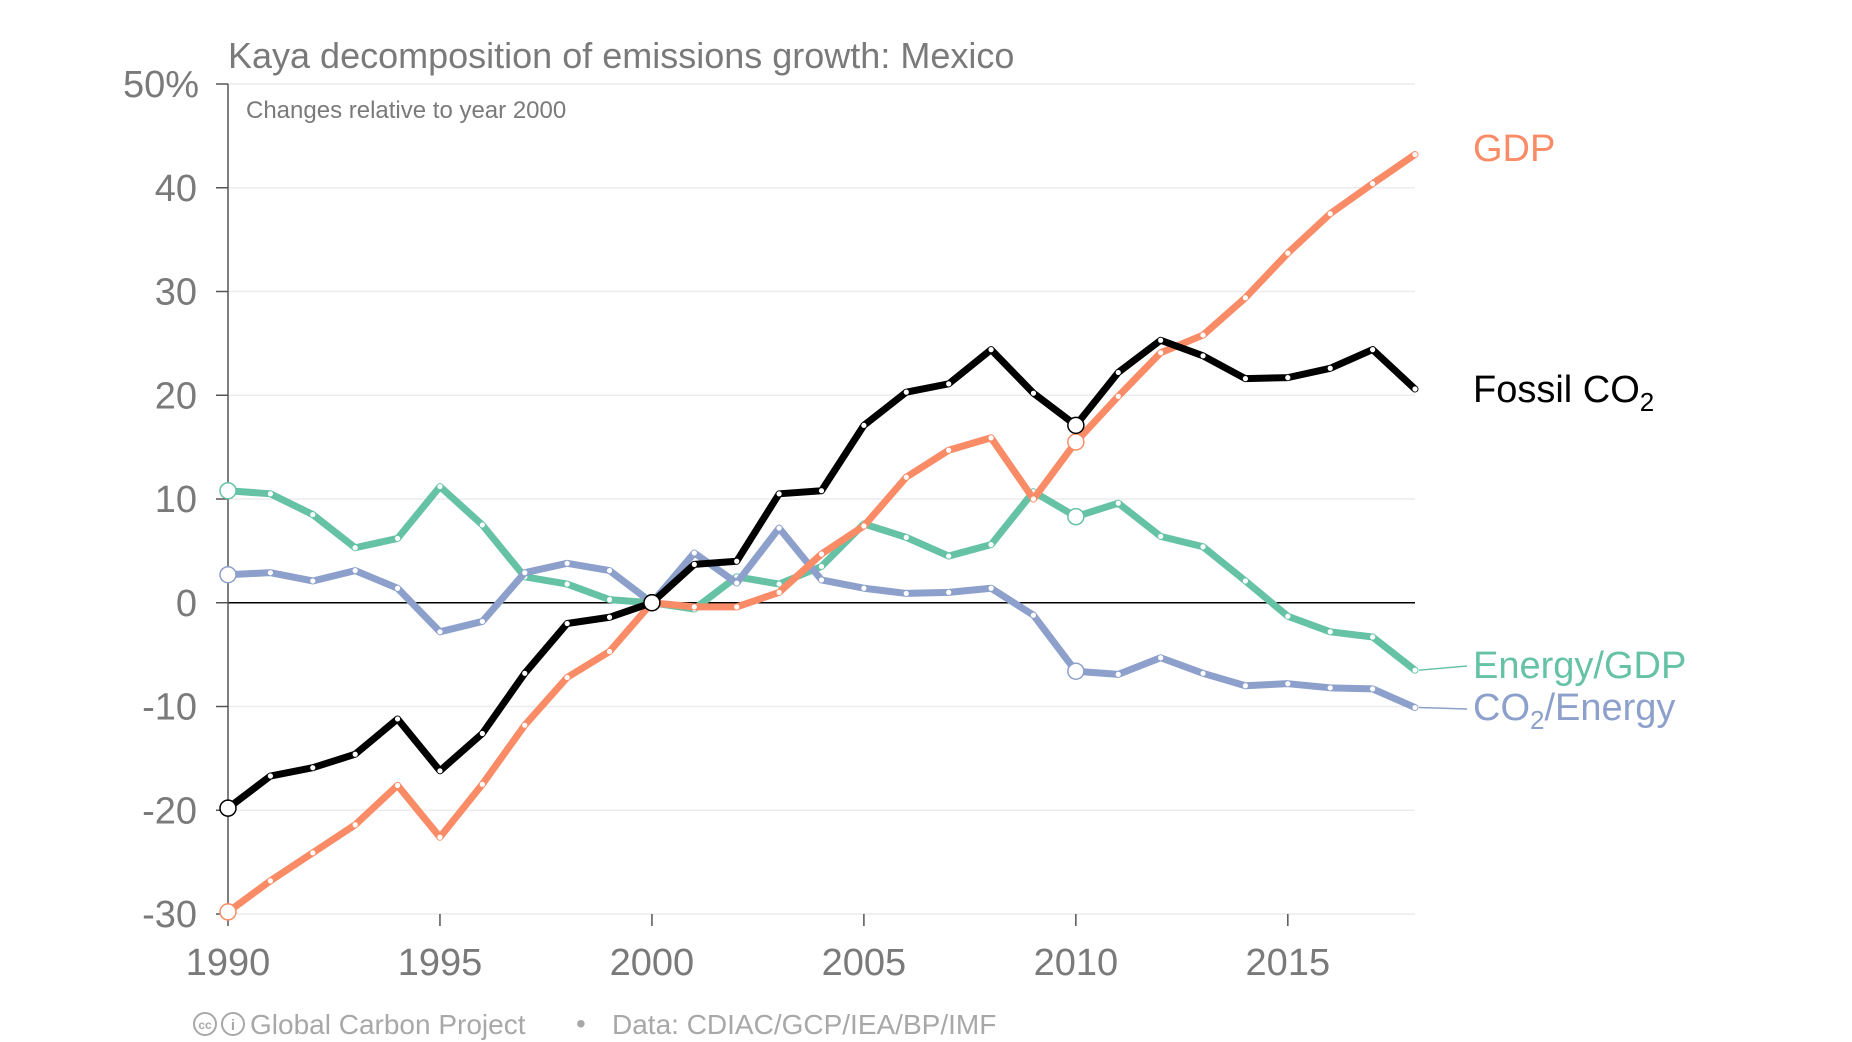 Image resolution: width=1852 pixels, height=1042 pixels. Describe the element at coordinates (169, 811) in the screenshot. I see `y-tick-label: -20` at that location.